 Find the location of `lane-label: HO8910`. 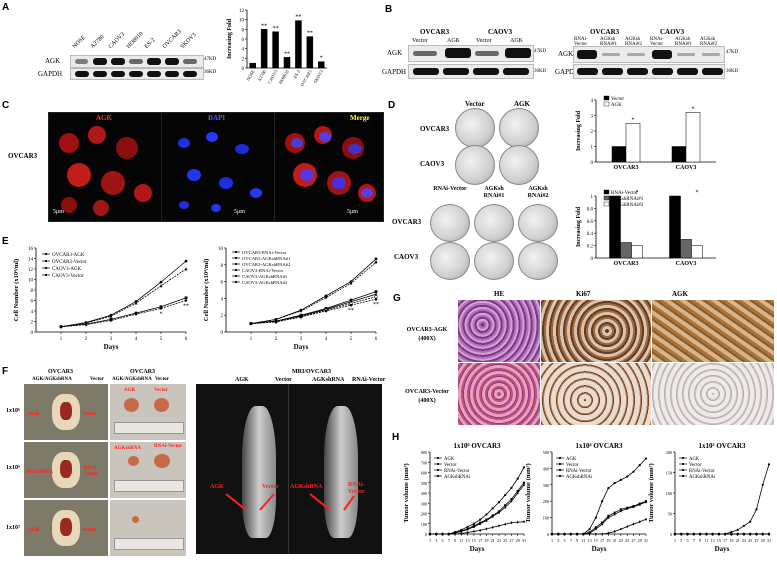

lane-label: HO8910 is located at coordinates (135, 40).